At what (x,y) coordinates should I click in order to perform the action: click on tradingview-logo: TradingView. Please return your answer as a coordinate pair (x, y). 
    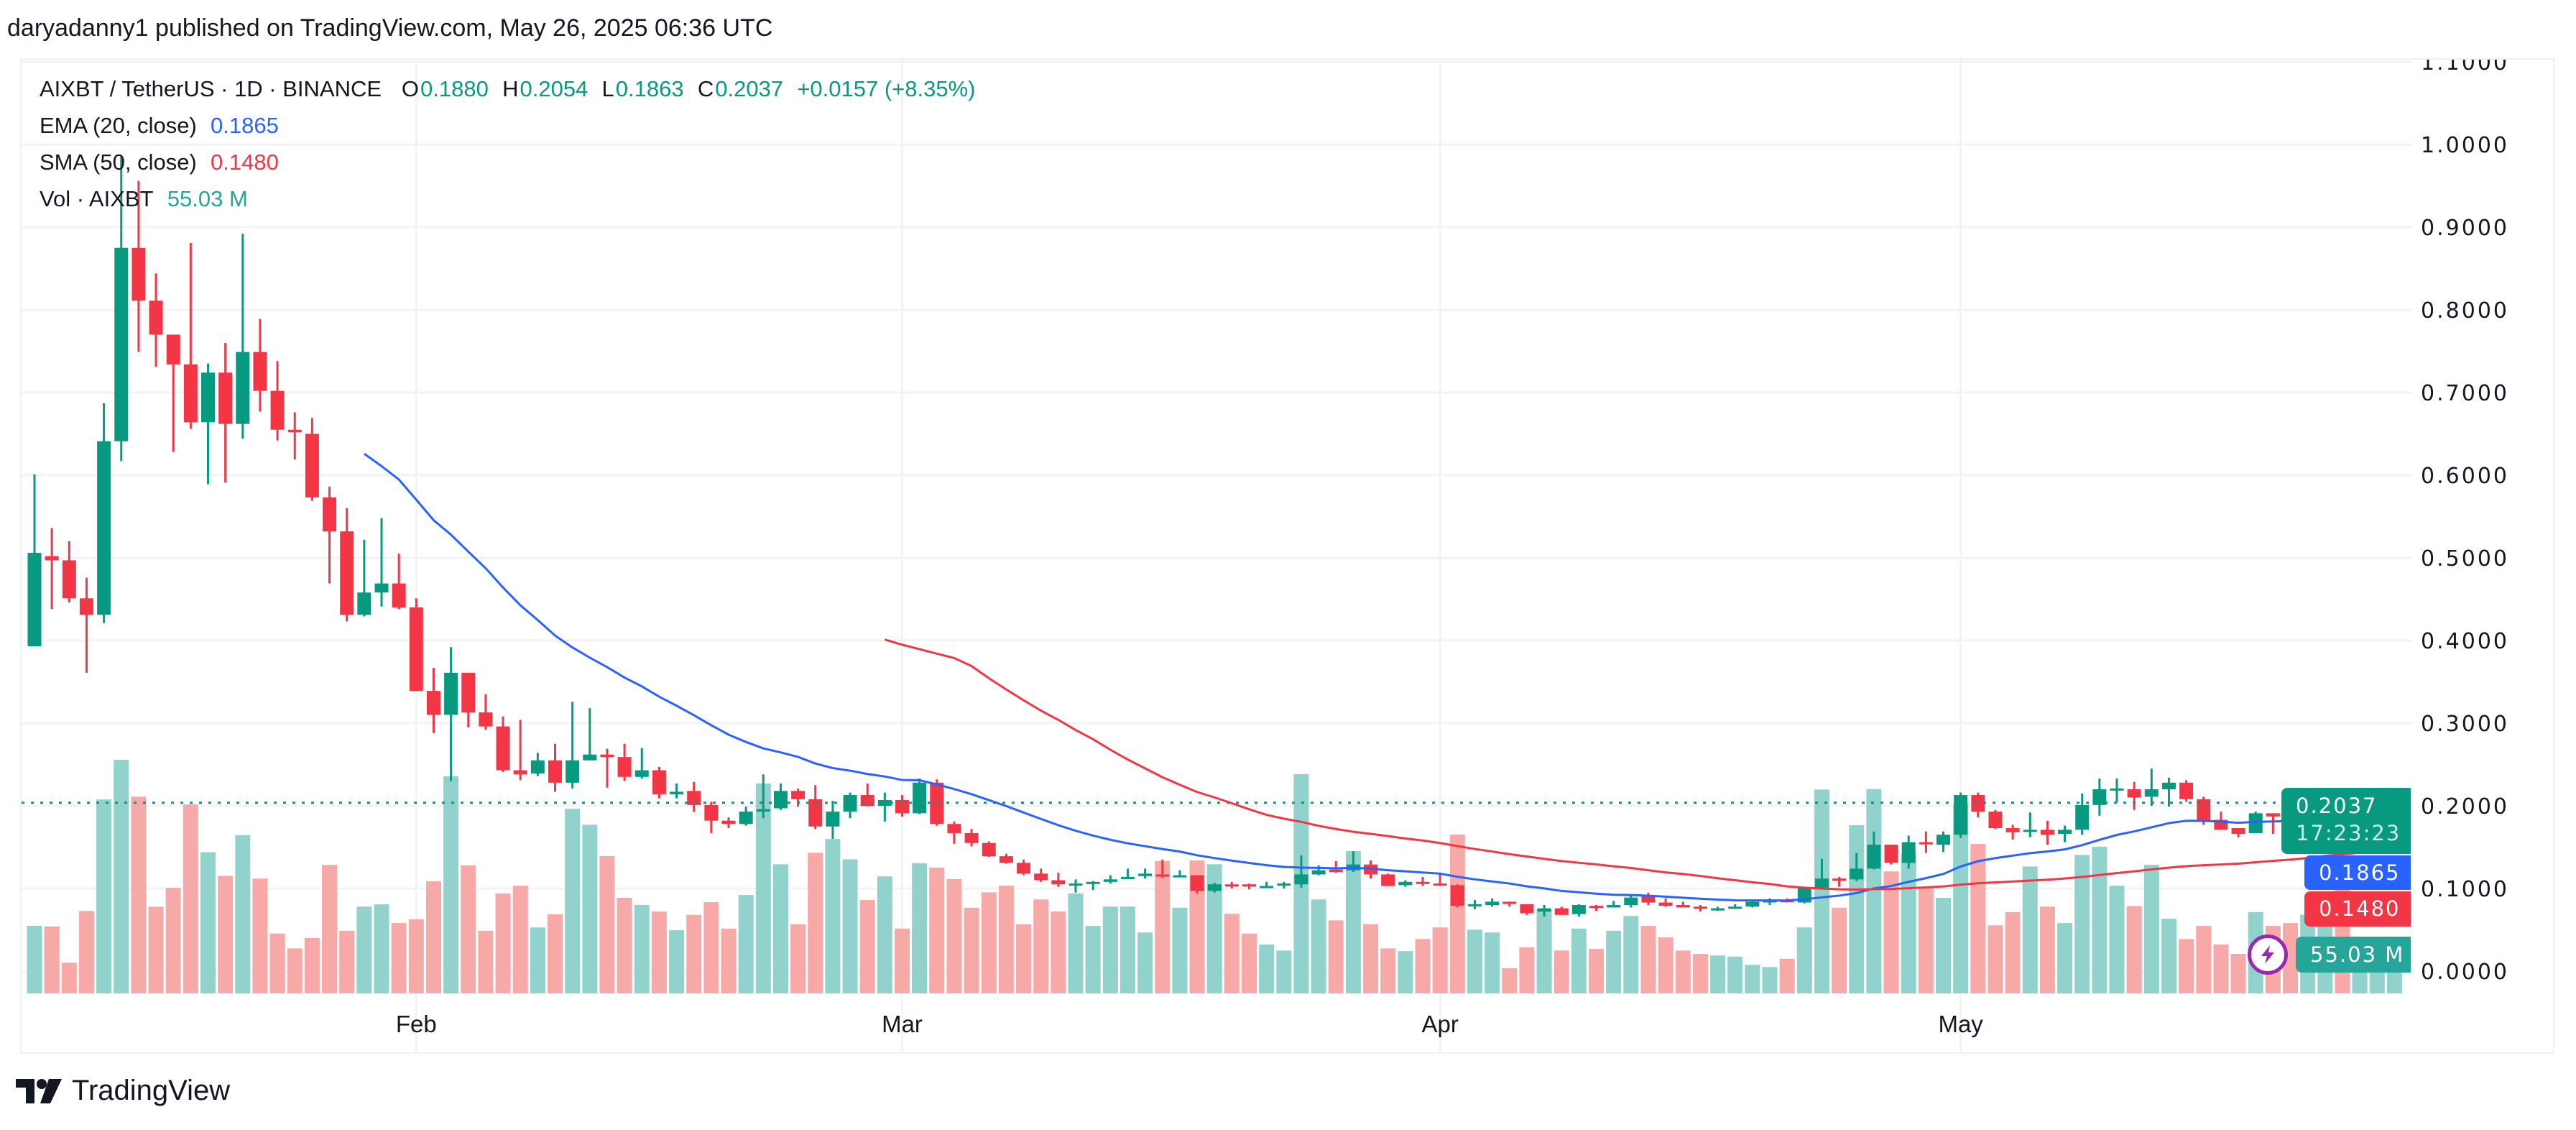
    Looking at the image, I should click on (123, 1091).